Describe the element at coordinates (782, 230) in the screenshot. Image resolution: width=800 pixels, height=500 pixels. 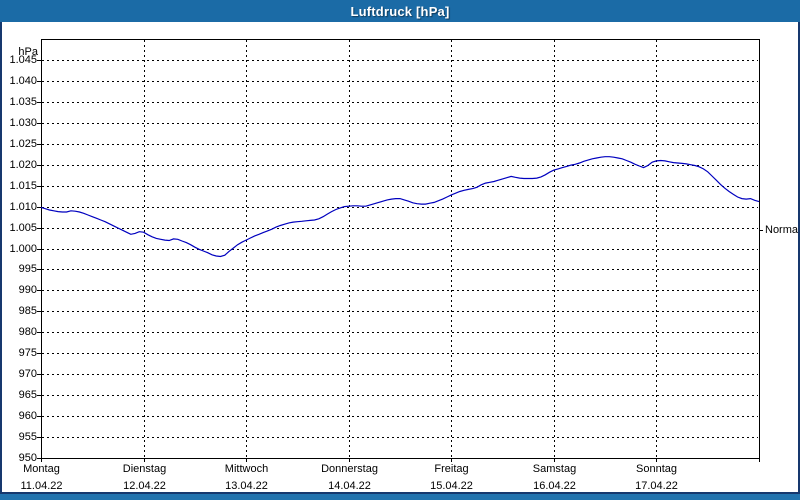
I see `normal-marker-label: Normal` at that location.